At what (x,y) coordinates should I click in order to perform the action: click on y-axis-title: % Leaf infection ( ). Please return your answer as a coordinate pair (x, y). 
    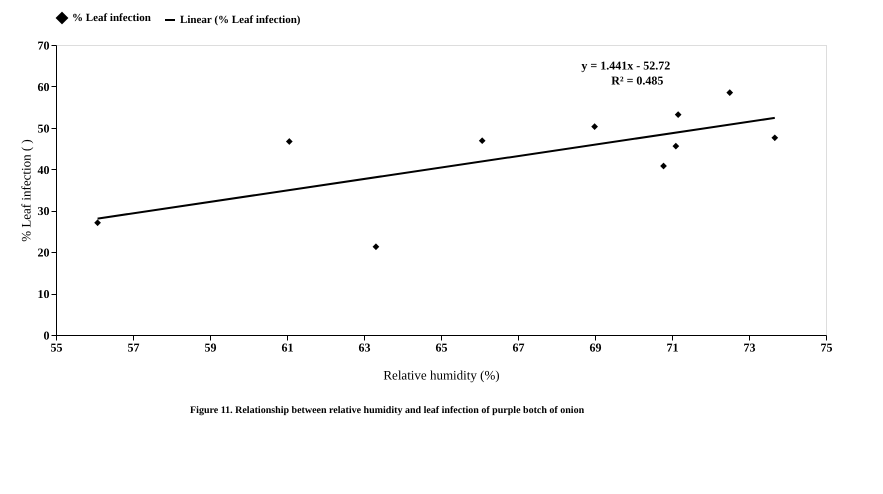
    Looking at the image, I should click on (26, 190).